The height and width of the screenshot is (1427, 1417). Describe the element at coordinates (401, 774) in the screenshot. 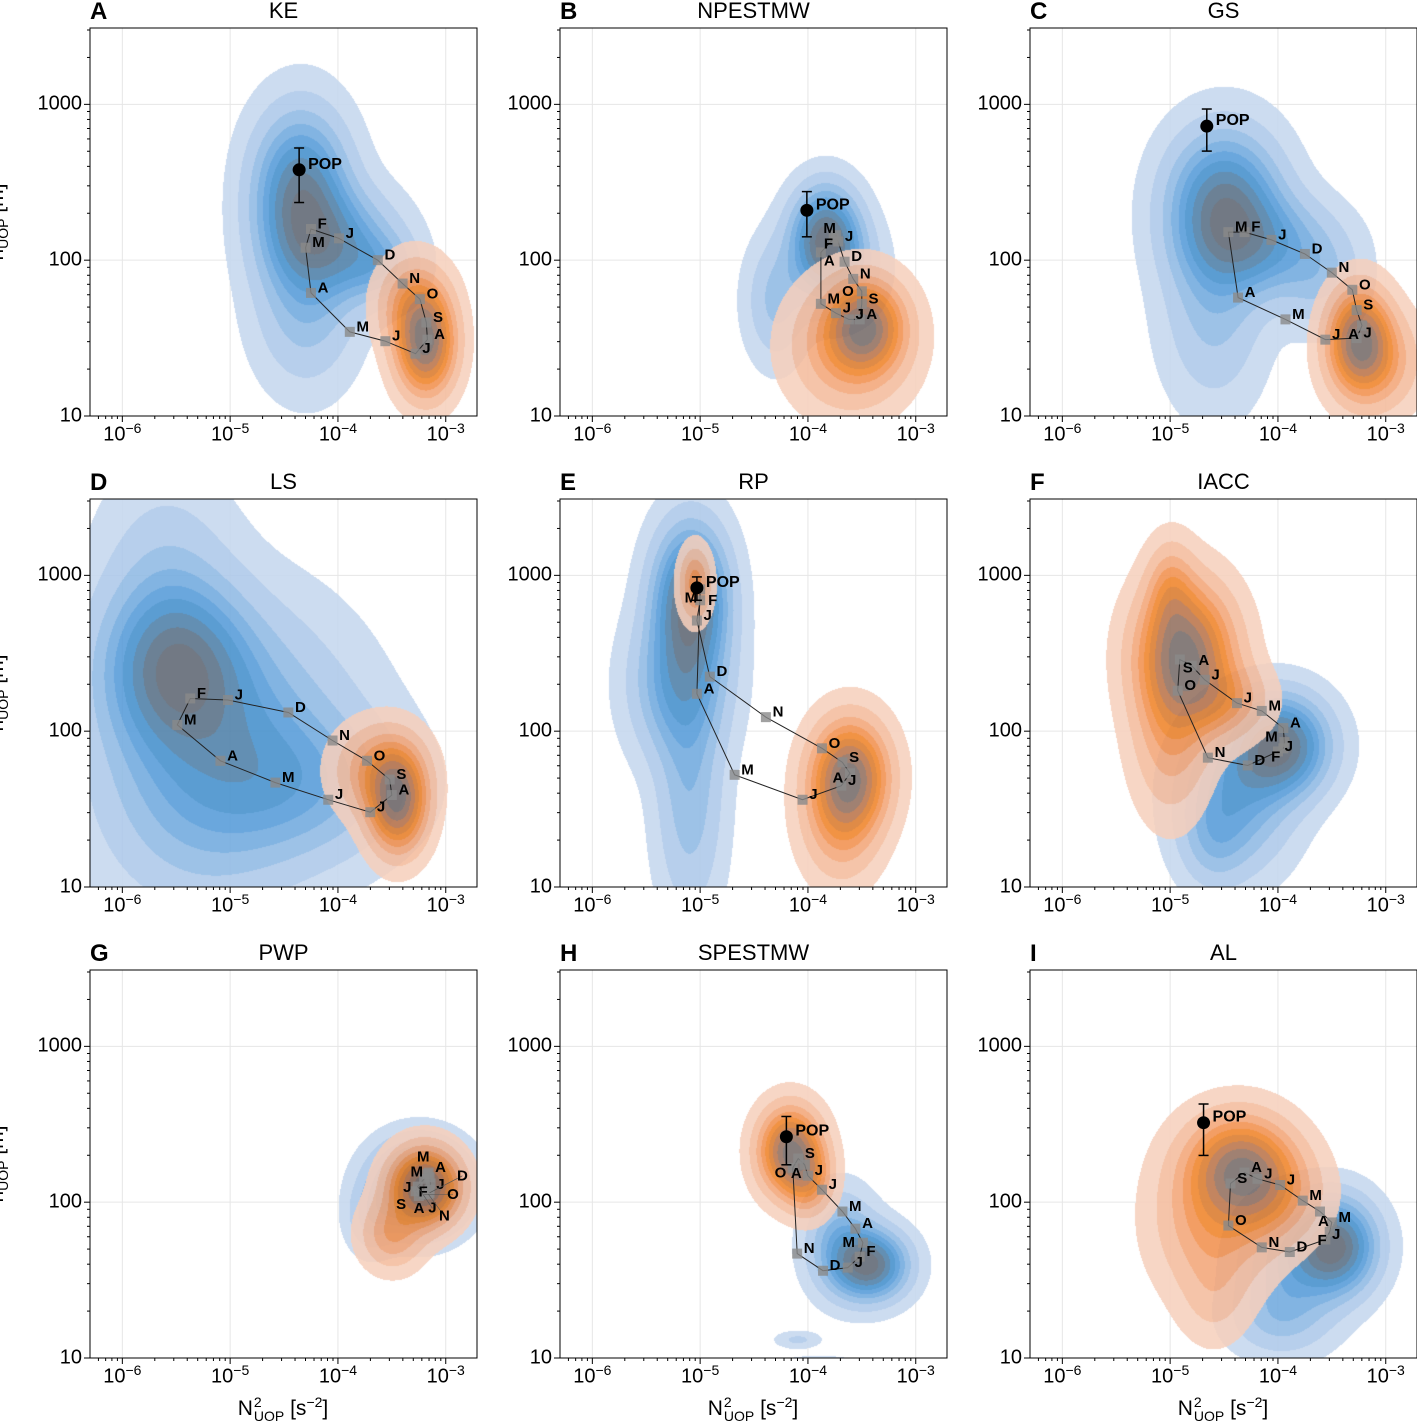

I see `month-label: S` at that location.